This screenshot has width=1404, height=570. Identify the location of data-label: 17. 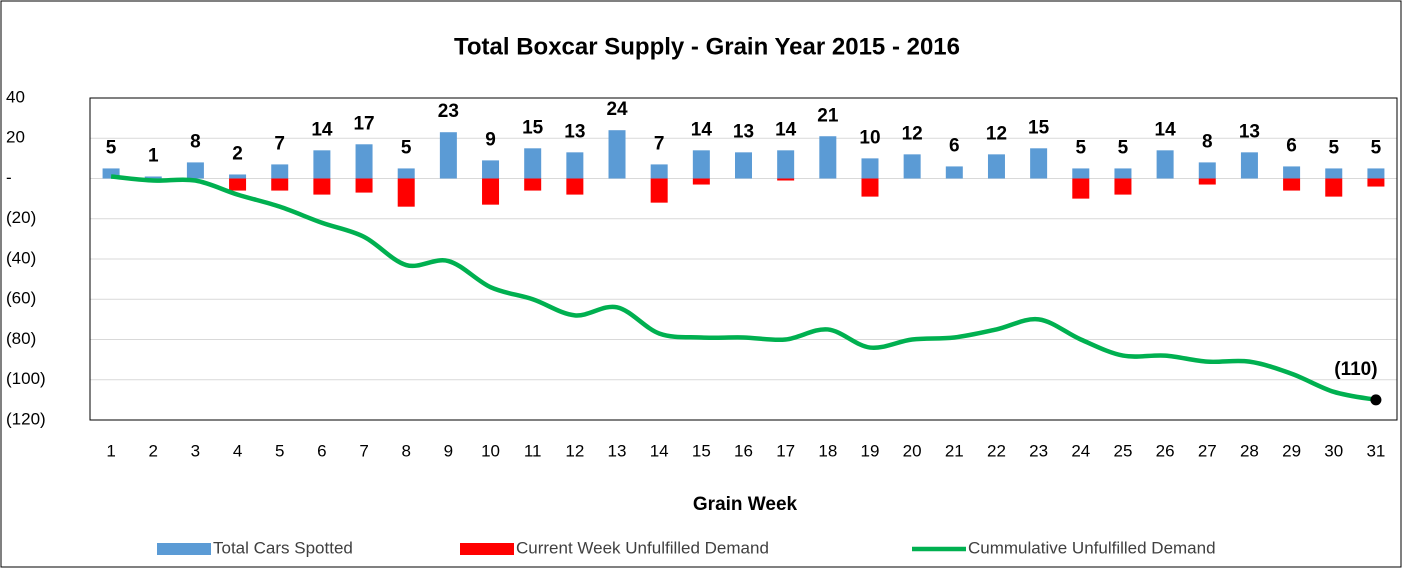
(363, 123).